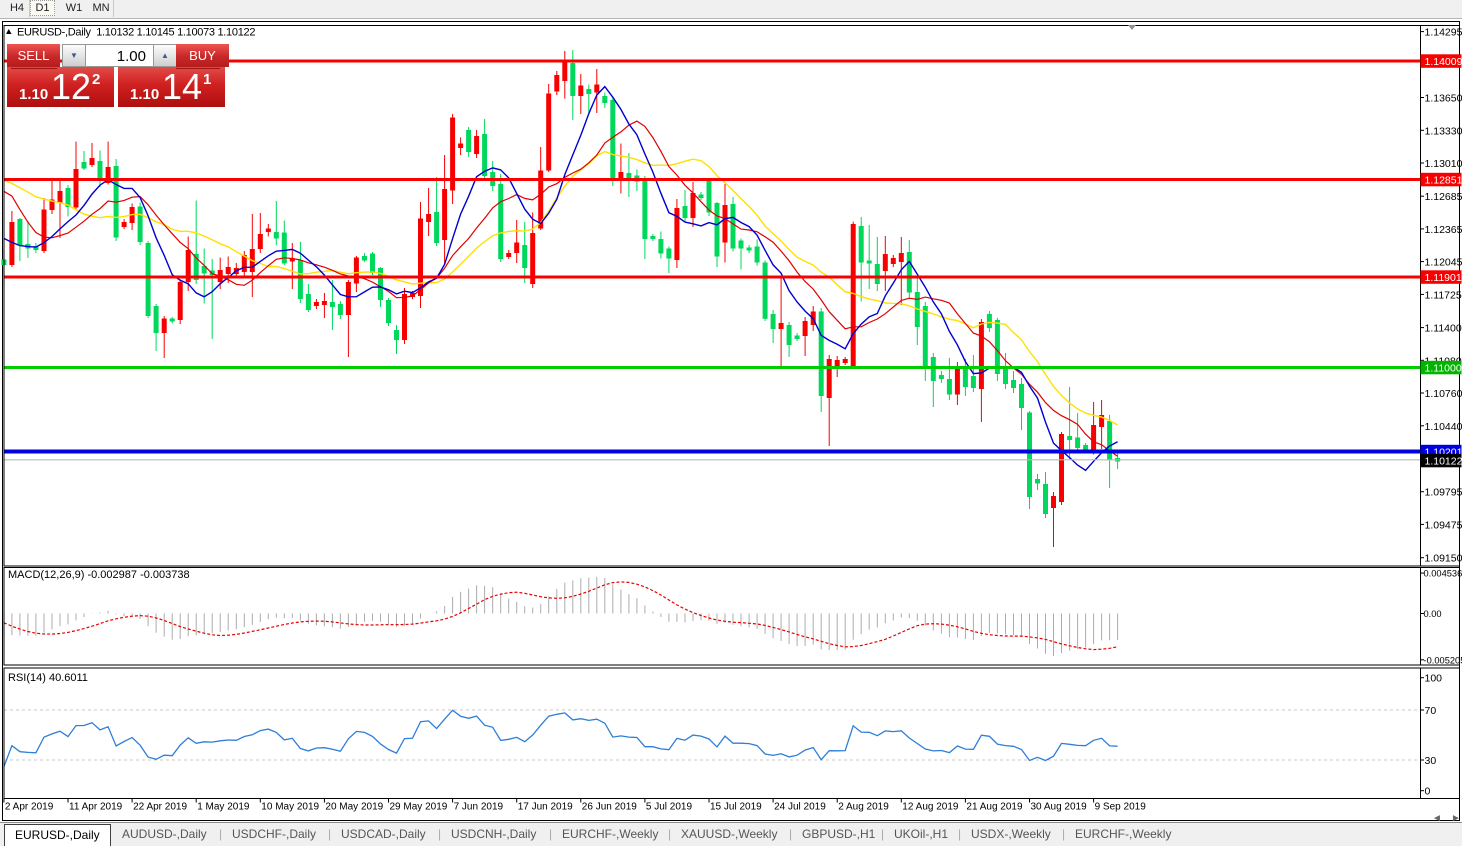 The image size is (1462, 846). I want to click on svg-text: 24 Jul 2019, so click(800, 807).